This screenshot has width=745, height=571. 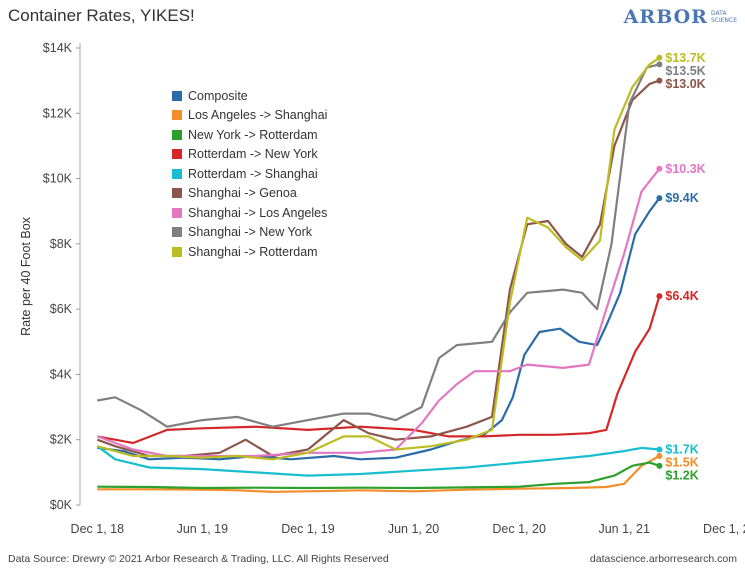 I want to click on legend-item: Composite, so click(x=249, y=96).